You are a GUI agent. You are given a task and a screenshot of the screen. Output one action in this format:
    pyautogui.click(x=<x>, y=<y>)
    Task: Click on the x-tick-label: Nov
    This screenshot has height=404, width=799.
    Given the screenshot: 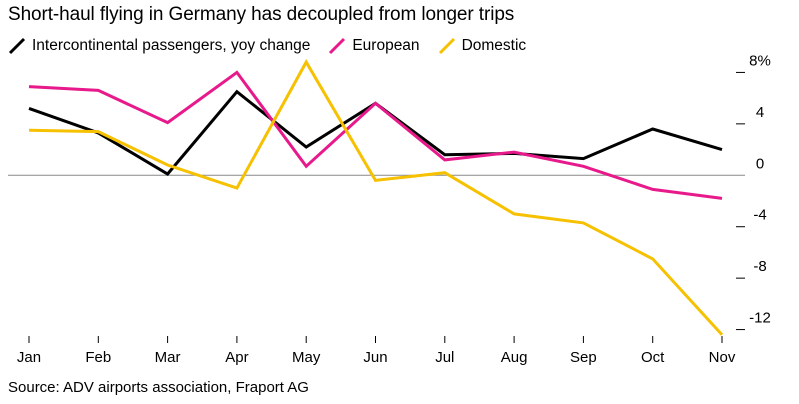 What is the action you would take?
    pyautogui.click(x=722, y=357)
    